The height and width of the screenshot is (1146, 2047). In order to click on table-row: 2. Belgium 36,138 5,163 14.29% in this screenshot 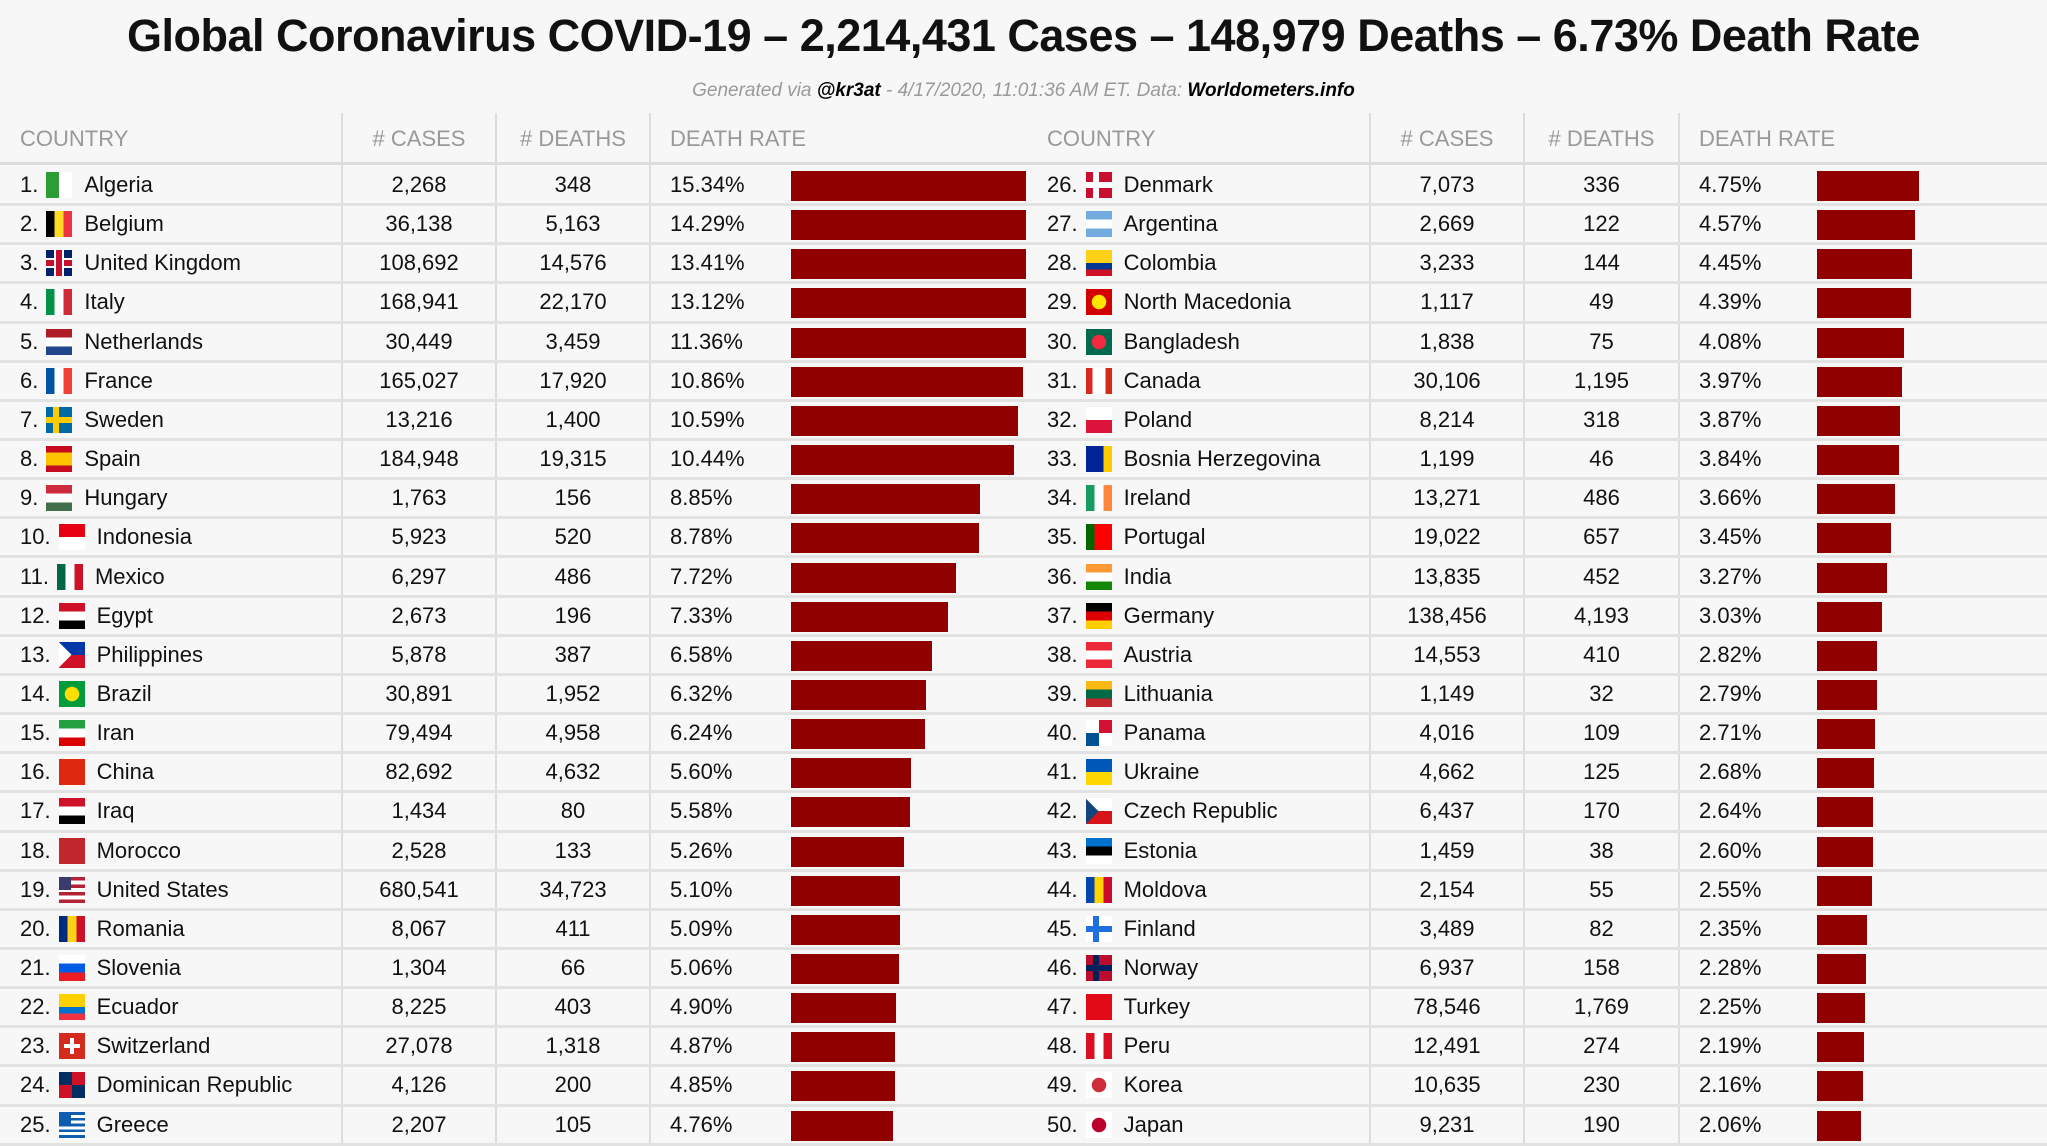, I will do `click(513, 226)`.